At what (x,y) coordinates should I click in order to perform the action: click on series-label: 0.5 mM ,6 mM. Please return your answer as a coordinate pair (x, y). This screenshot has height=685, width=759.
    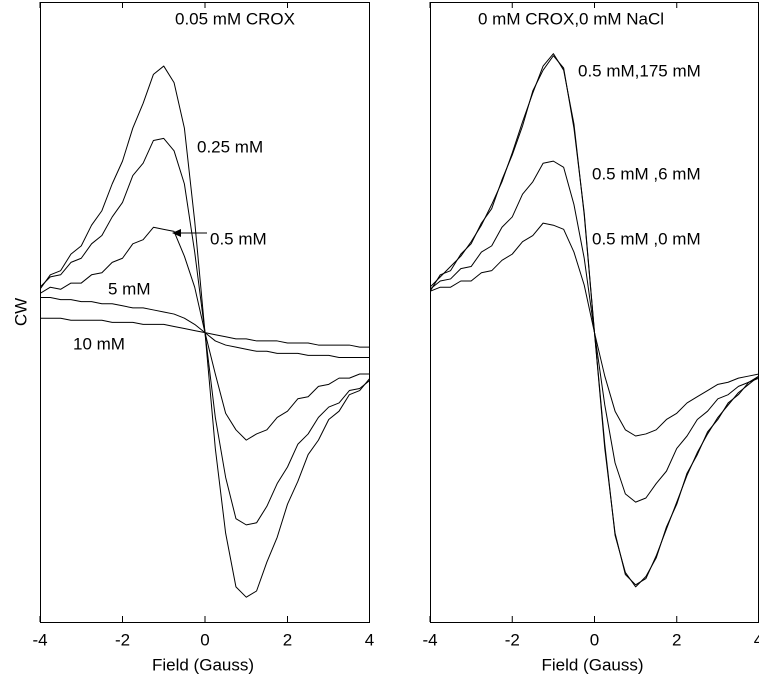
    Looking at the image, I should click on (646, 173).